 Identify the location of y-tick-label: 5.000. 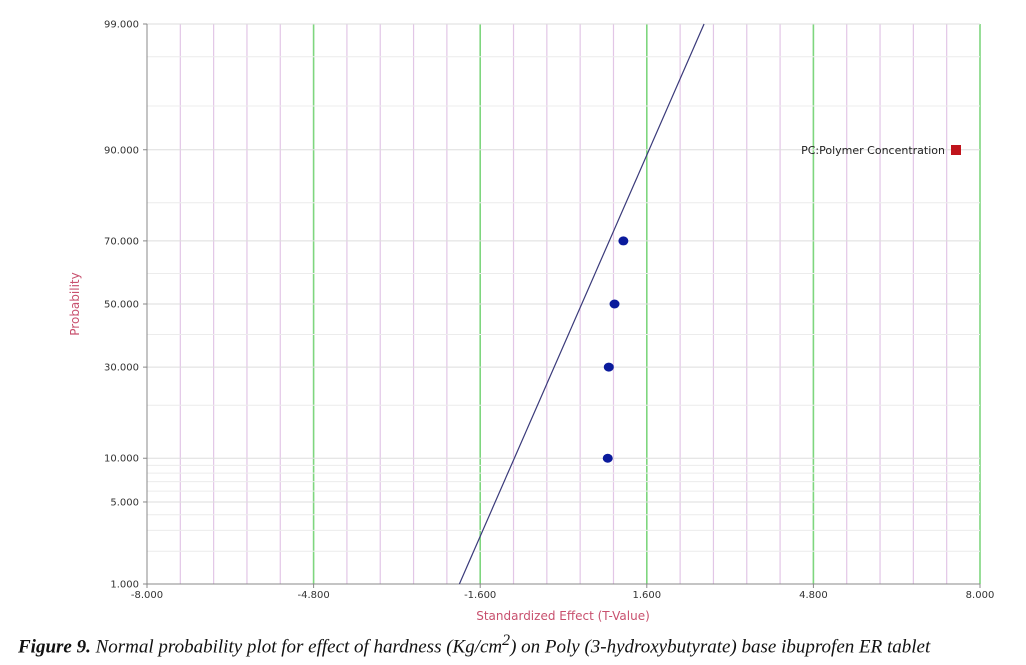
(124, 502).